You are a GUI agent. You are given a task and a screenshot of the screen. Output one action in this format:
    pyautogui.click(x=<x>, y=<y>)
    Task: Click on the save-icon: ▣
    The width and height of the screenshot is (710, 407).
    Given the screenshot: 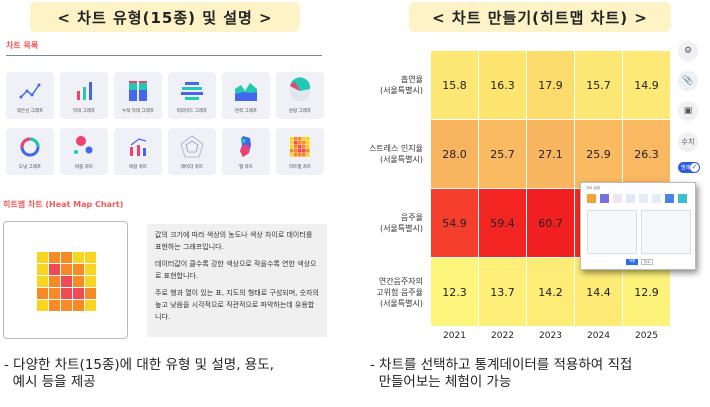 What is the action you would take?
    pyautogui.click(x=688, y=111)
    